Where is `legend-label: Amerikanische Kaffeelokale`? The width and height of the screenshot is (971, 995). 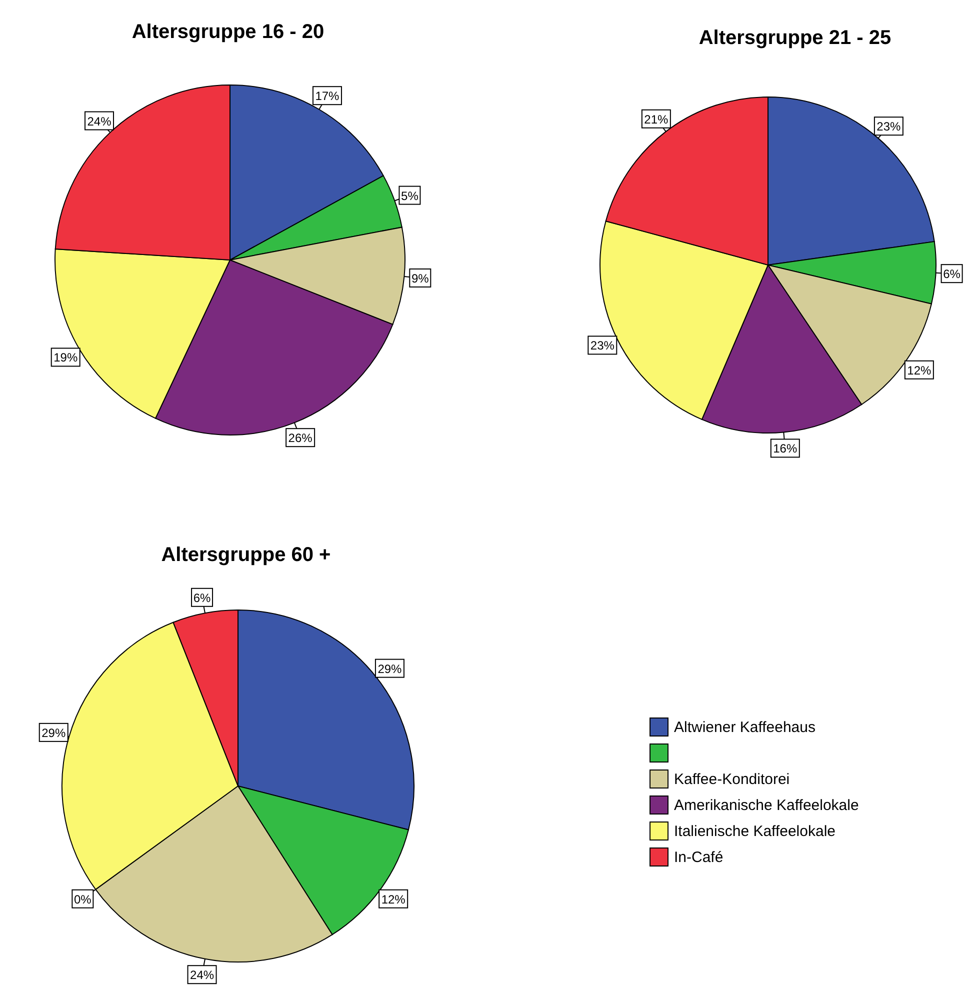
legend-label: Amerikanische Kaffeelokale is located at coordinates (766, 805).